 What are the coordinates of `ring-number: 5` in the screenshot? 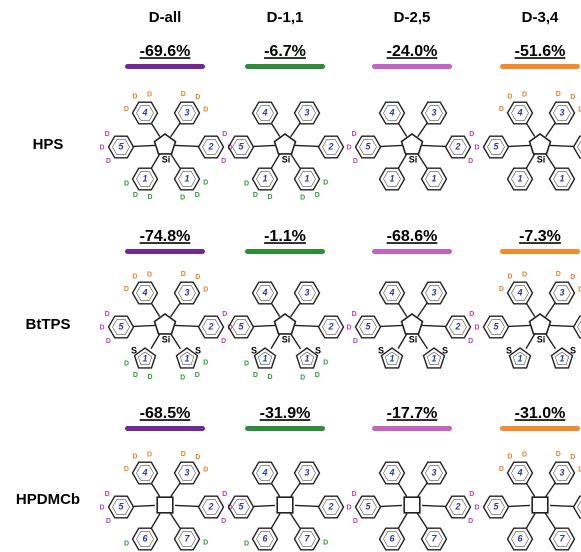 It's located at (368, 506).